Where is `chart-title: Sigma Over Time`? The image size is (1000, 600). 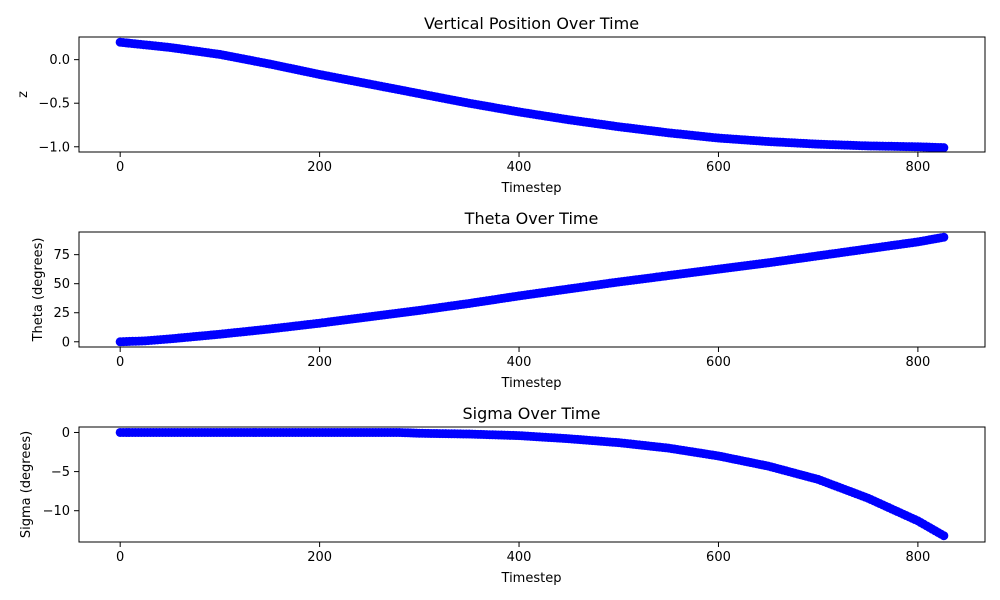 chart-title: Sigma Over Time is located at coordinates (532, 413).